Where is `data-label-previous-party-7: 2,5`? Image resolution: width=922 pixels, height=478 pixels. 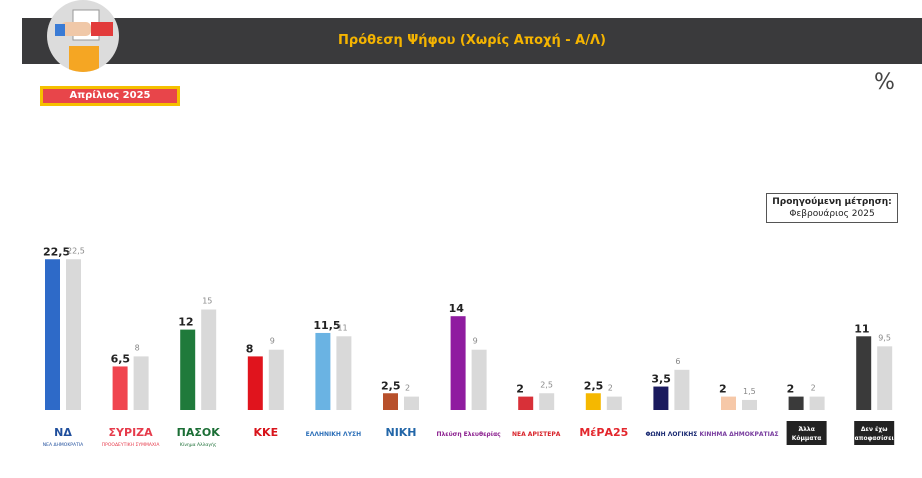 data-label-previous-party-7: 2,5 is located at coordinates (546, 384).